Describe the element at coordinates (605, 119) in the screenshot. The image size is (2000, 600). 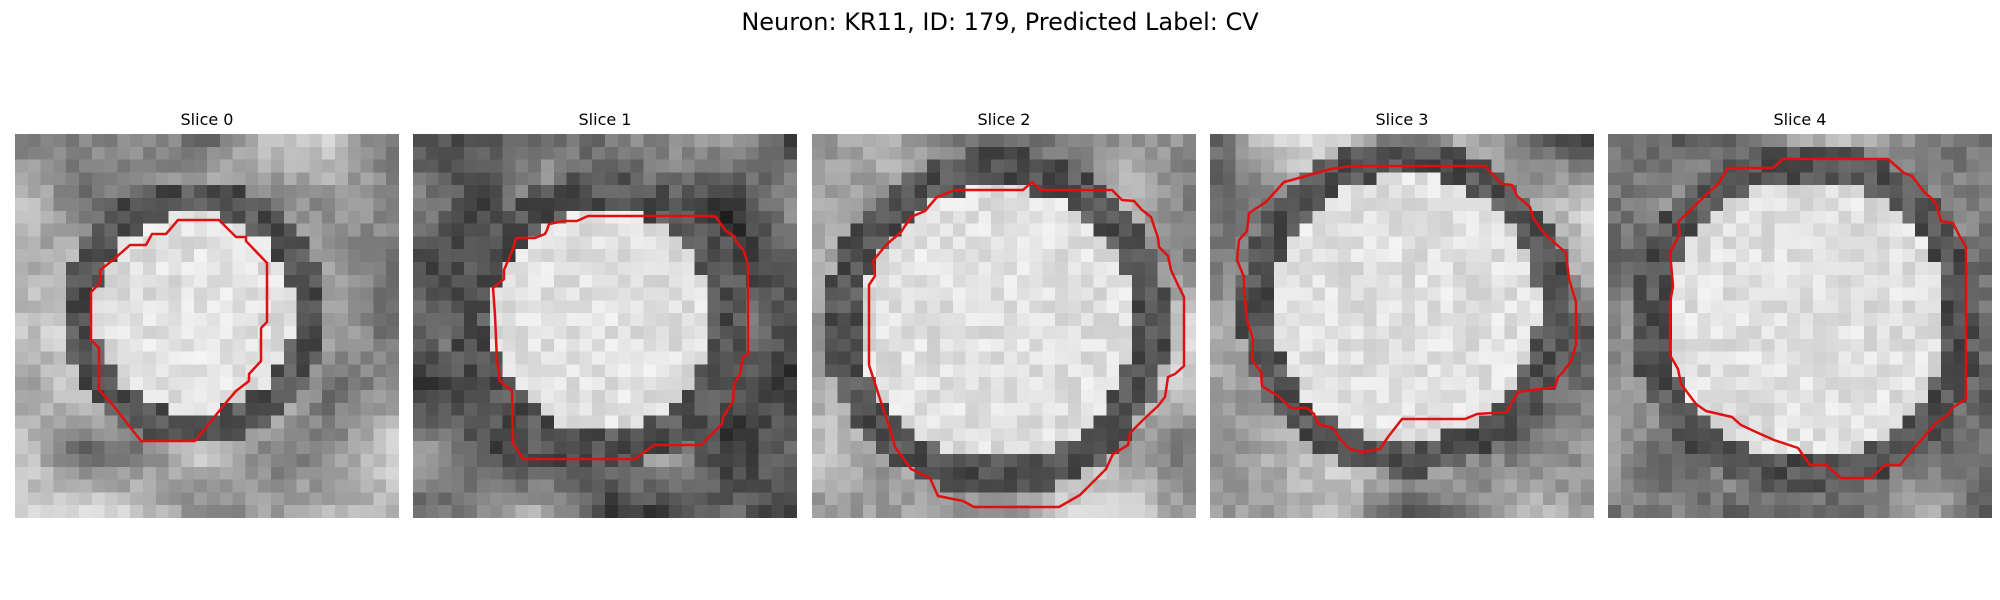
I see `slice-title: Slice 1` at that location.